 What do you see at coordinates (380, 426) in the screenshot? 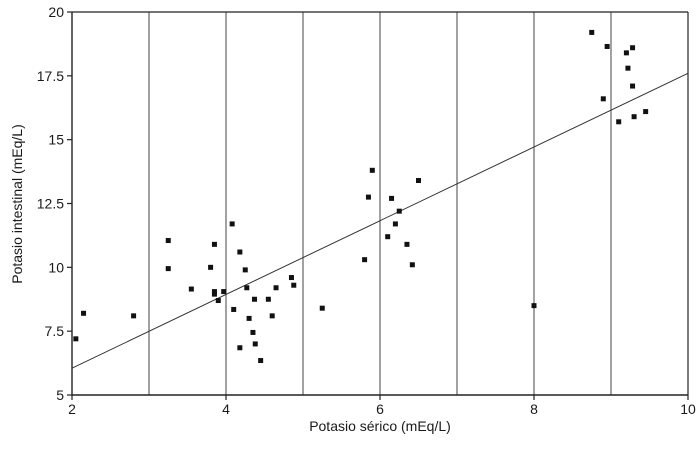
I see `x-axis-title: Potasio sérico (mEq/L)` at bounding box center [380, 426].